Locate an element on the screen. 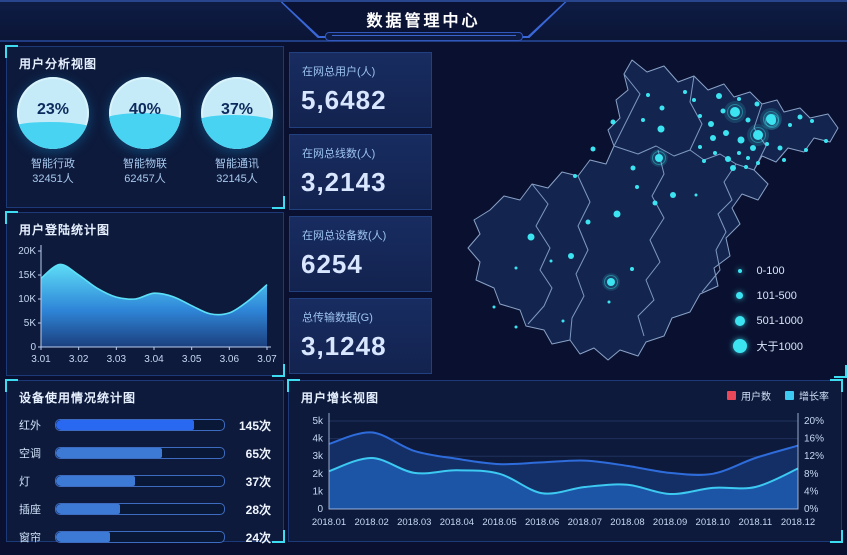  stat-card: 在网总用户(人) 5,6482 is located at coordinates (360, 90).